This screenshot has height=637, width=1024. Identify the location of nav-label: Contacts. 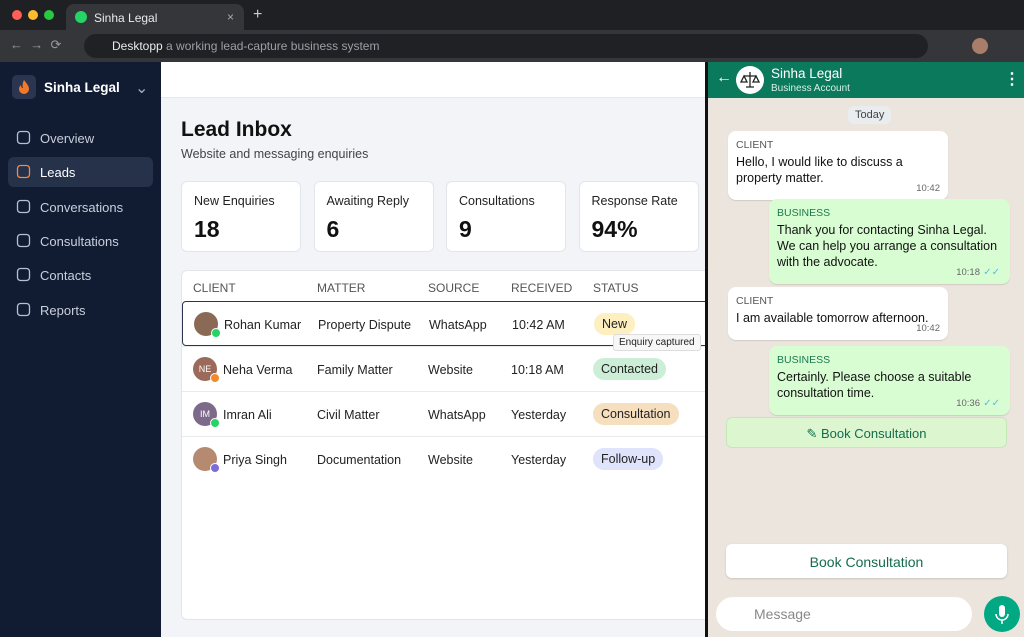
(66, 276).